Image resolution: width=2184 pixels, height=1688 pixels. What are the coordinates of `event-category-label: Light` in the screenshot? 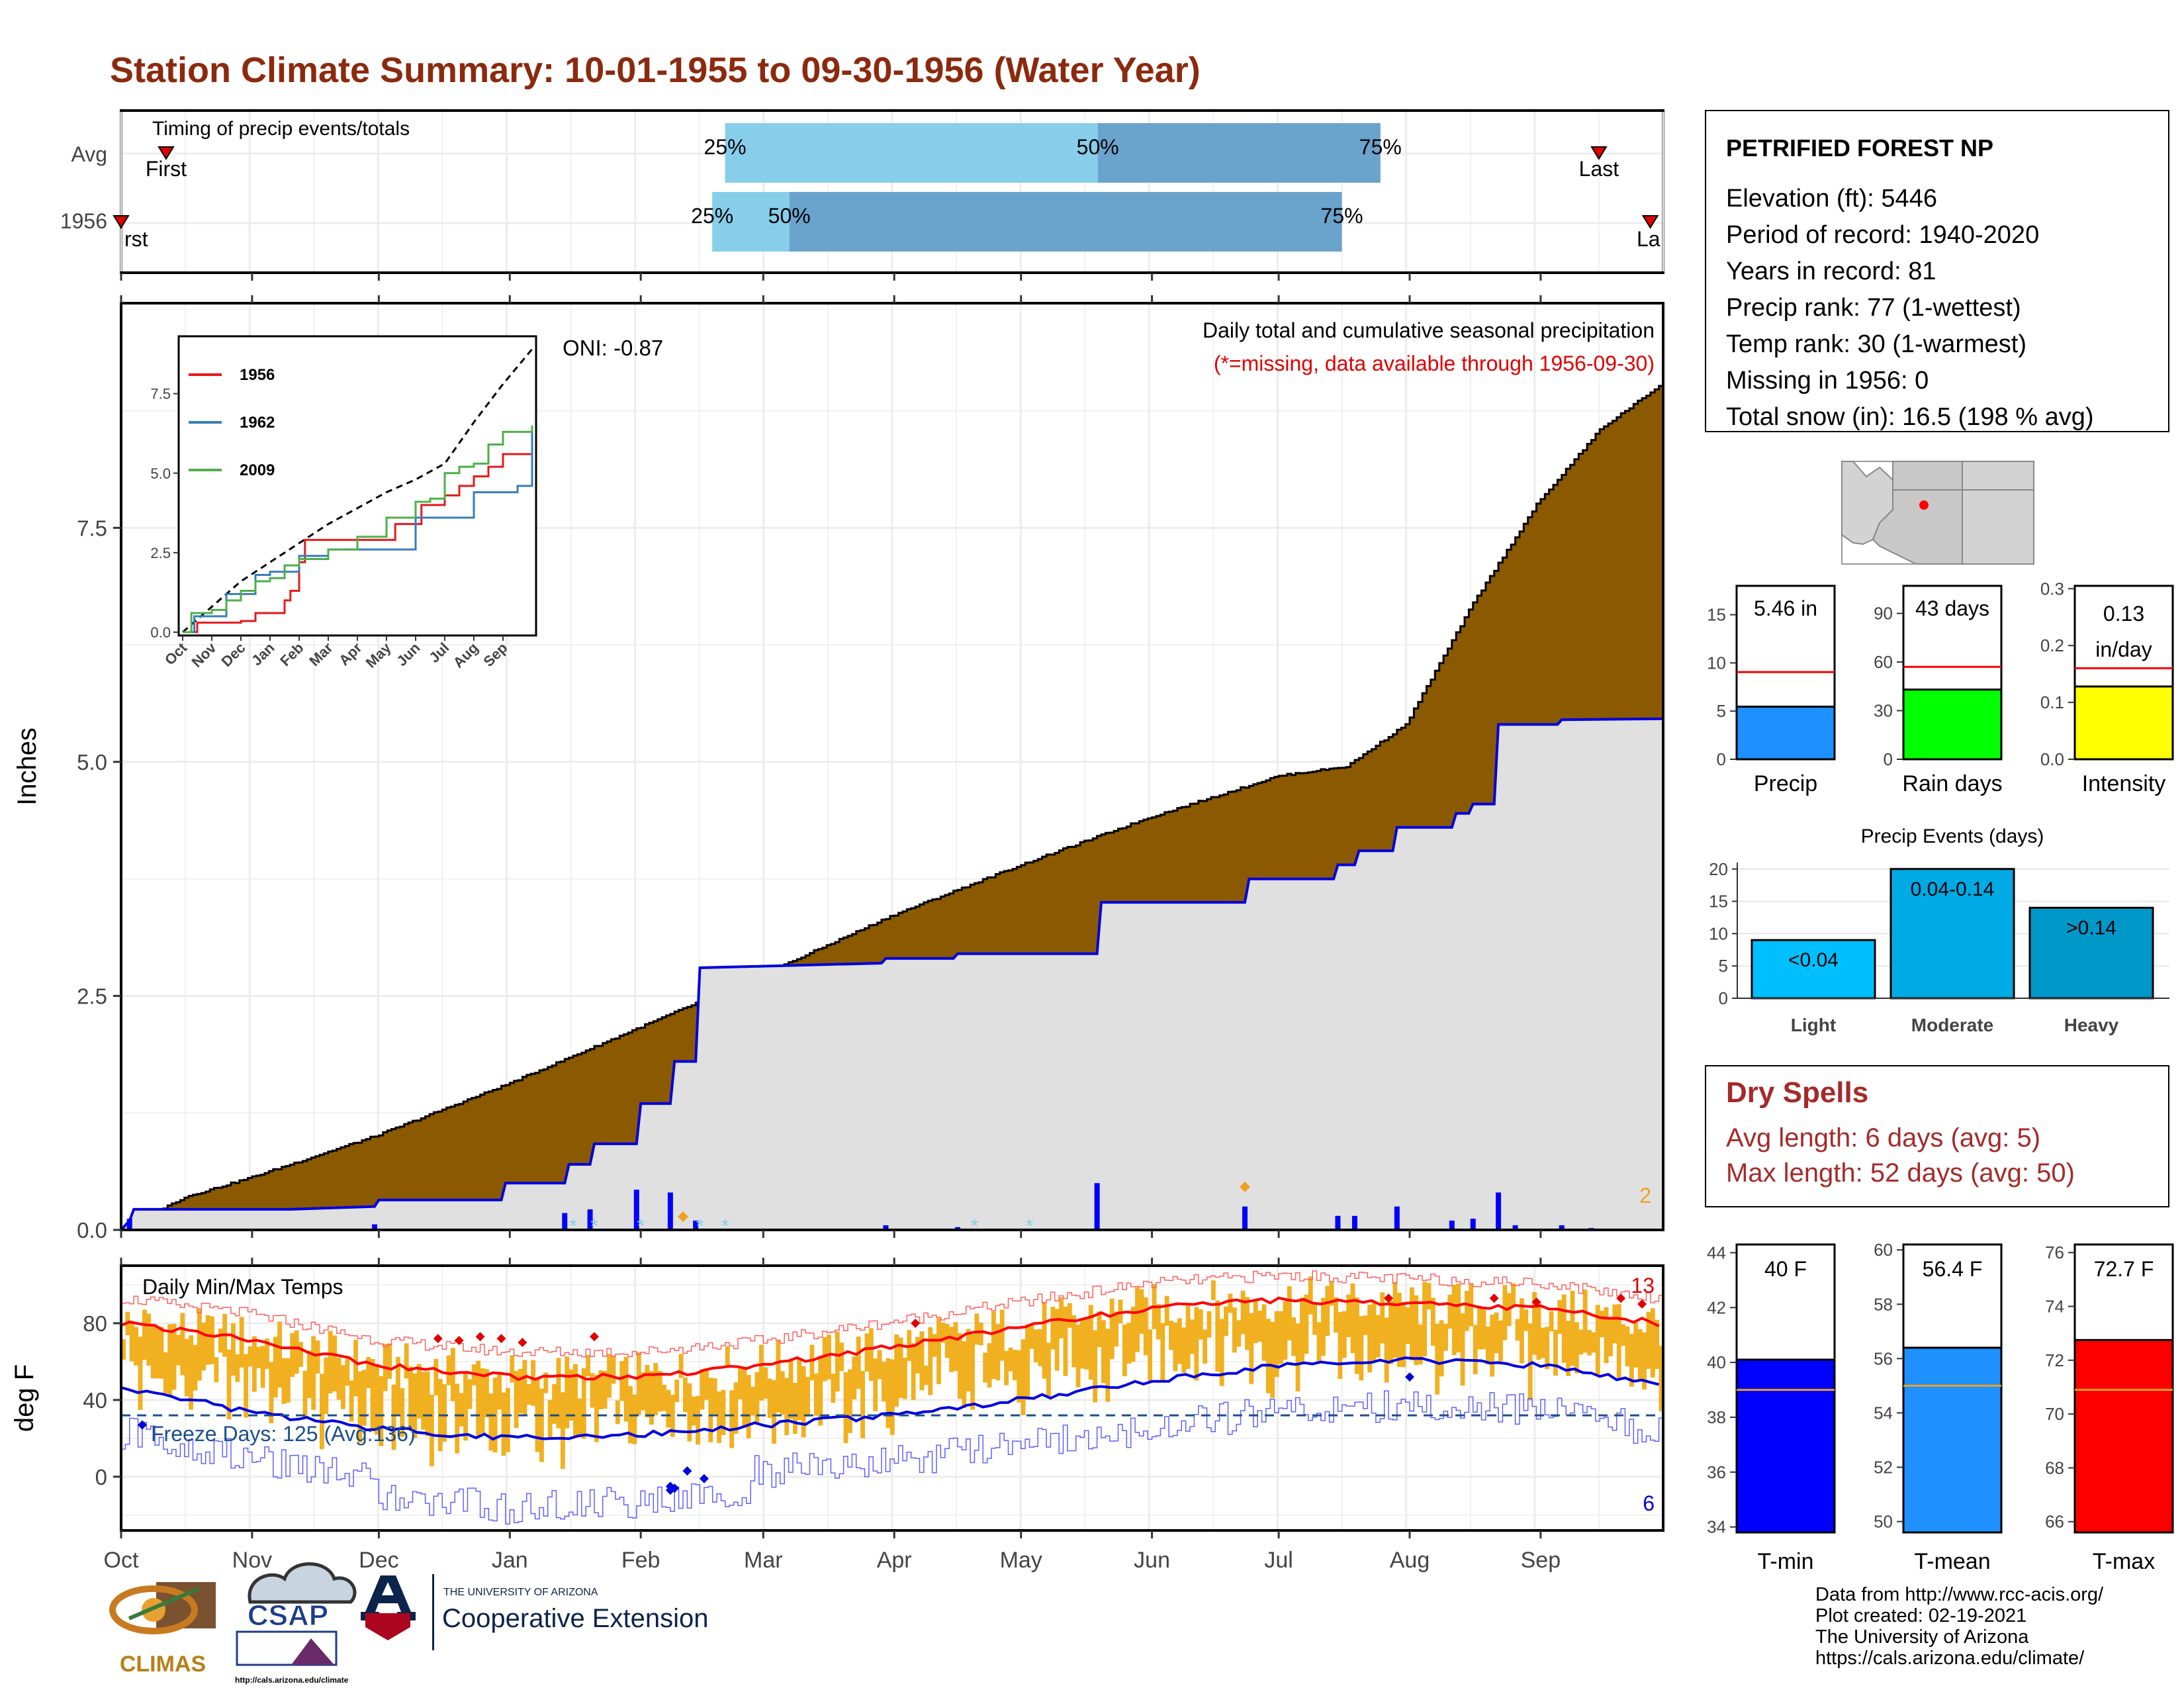 It's located at (1814, 1025).